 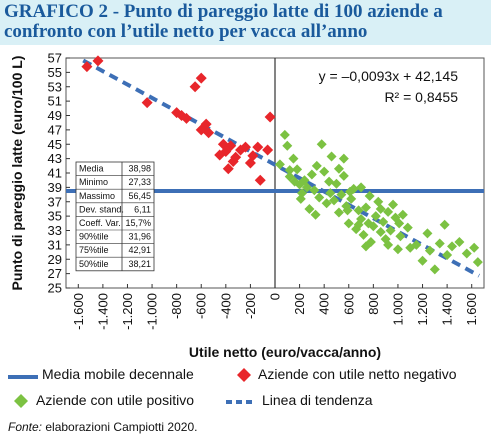 What do you see at coordinates (127, 311) in the screenshot?
I see `x-tick-label: -1.200` at bounding box center [127, 311].